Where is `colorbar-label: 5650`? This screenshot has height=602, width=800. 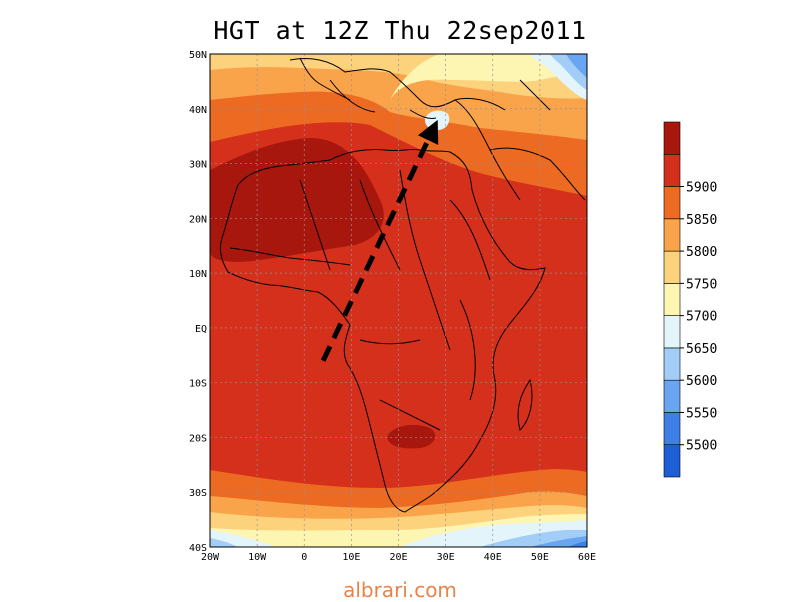
colorbar-label: 5650 is located at coordinates (701, 349).